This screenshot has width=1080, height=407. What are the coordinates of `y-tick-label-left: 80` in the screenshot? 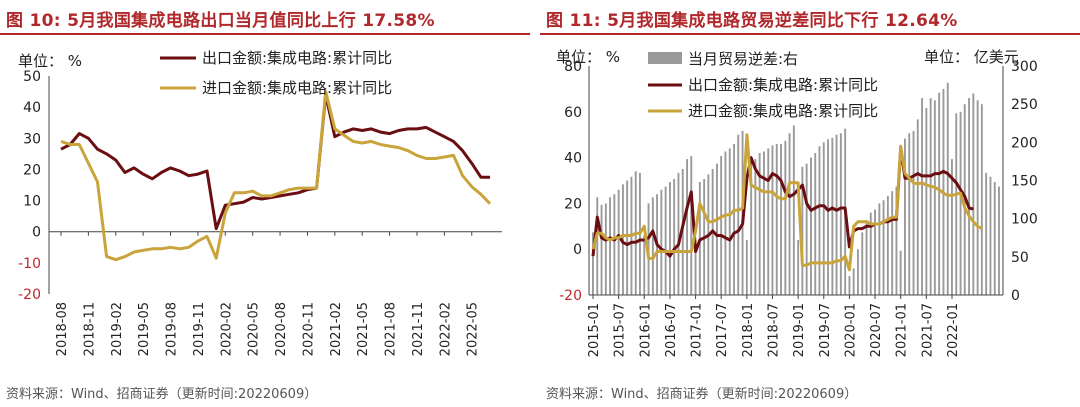 It's located at (573, 67).